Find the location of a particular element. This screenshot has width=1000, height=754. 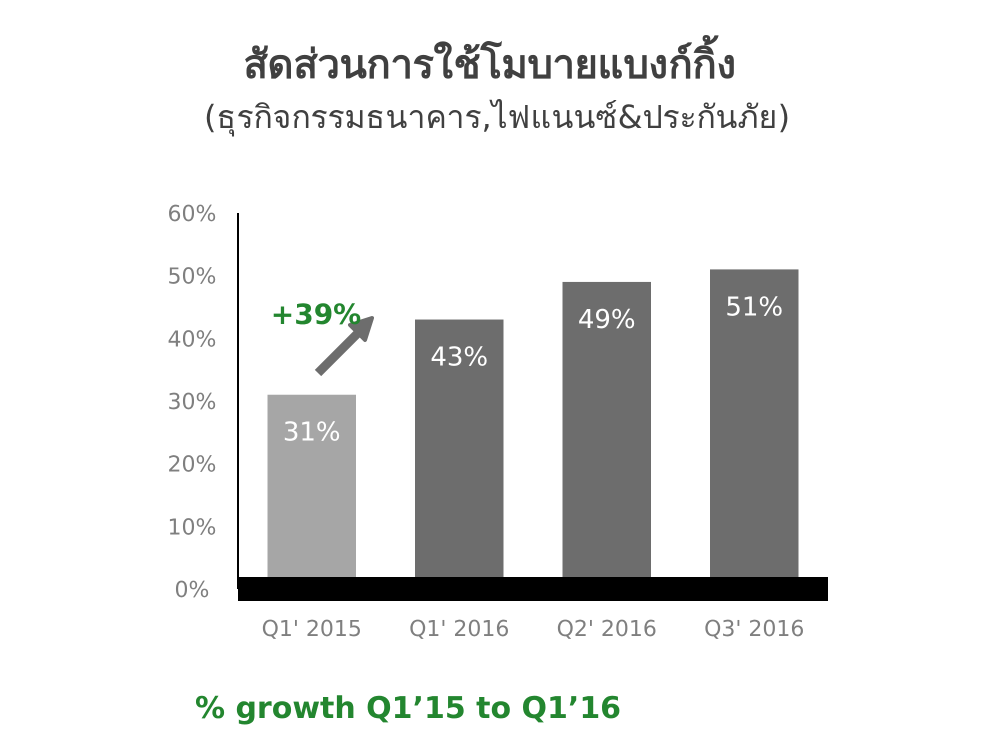

y-tick-label: 30% is located at coordinates (192, 402).